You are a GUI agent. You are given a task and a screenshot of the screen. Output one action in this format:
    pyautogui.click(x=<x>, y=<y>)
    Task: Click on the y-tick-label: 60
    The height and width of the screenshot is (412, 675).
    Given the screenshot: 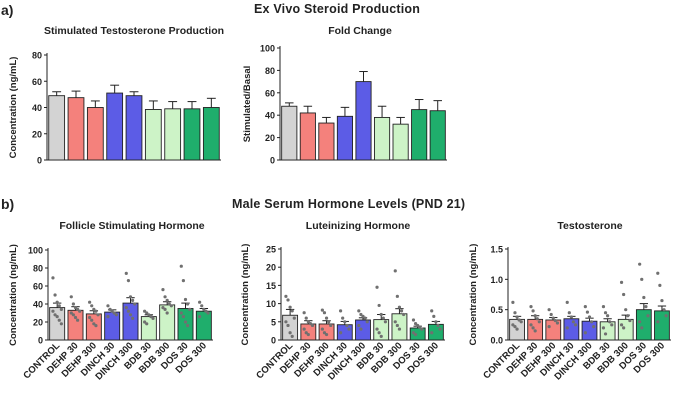 What is the action you would take?
    pyautogui.click(x=270, y=93)
    